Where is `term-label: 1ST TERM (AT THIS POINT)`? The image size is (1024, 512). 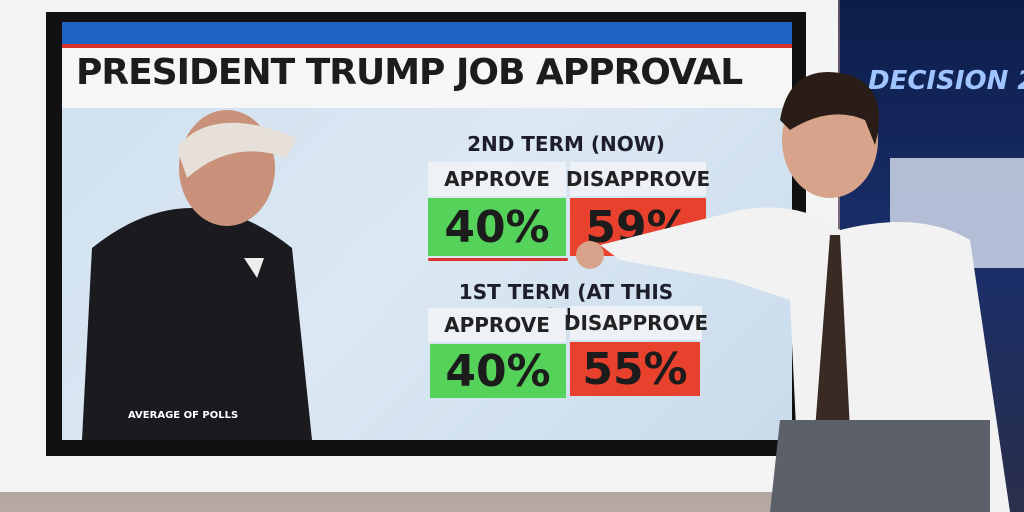 term-label: 1ST TERM (AT THIS POINT) is located at coordinates (566, 304).